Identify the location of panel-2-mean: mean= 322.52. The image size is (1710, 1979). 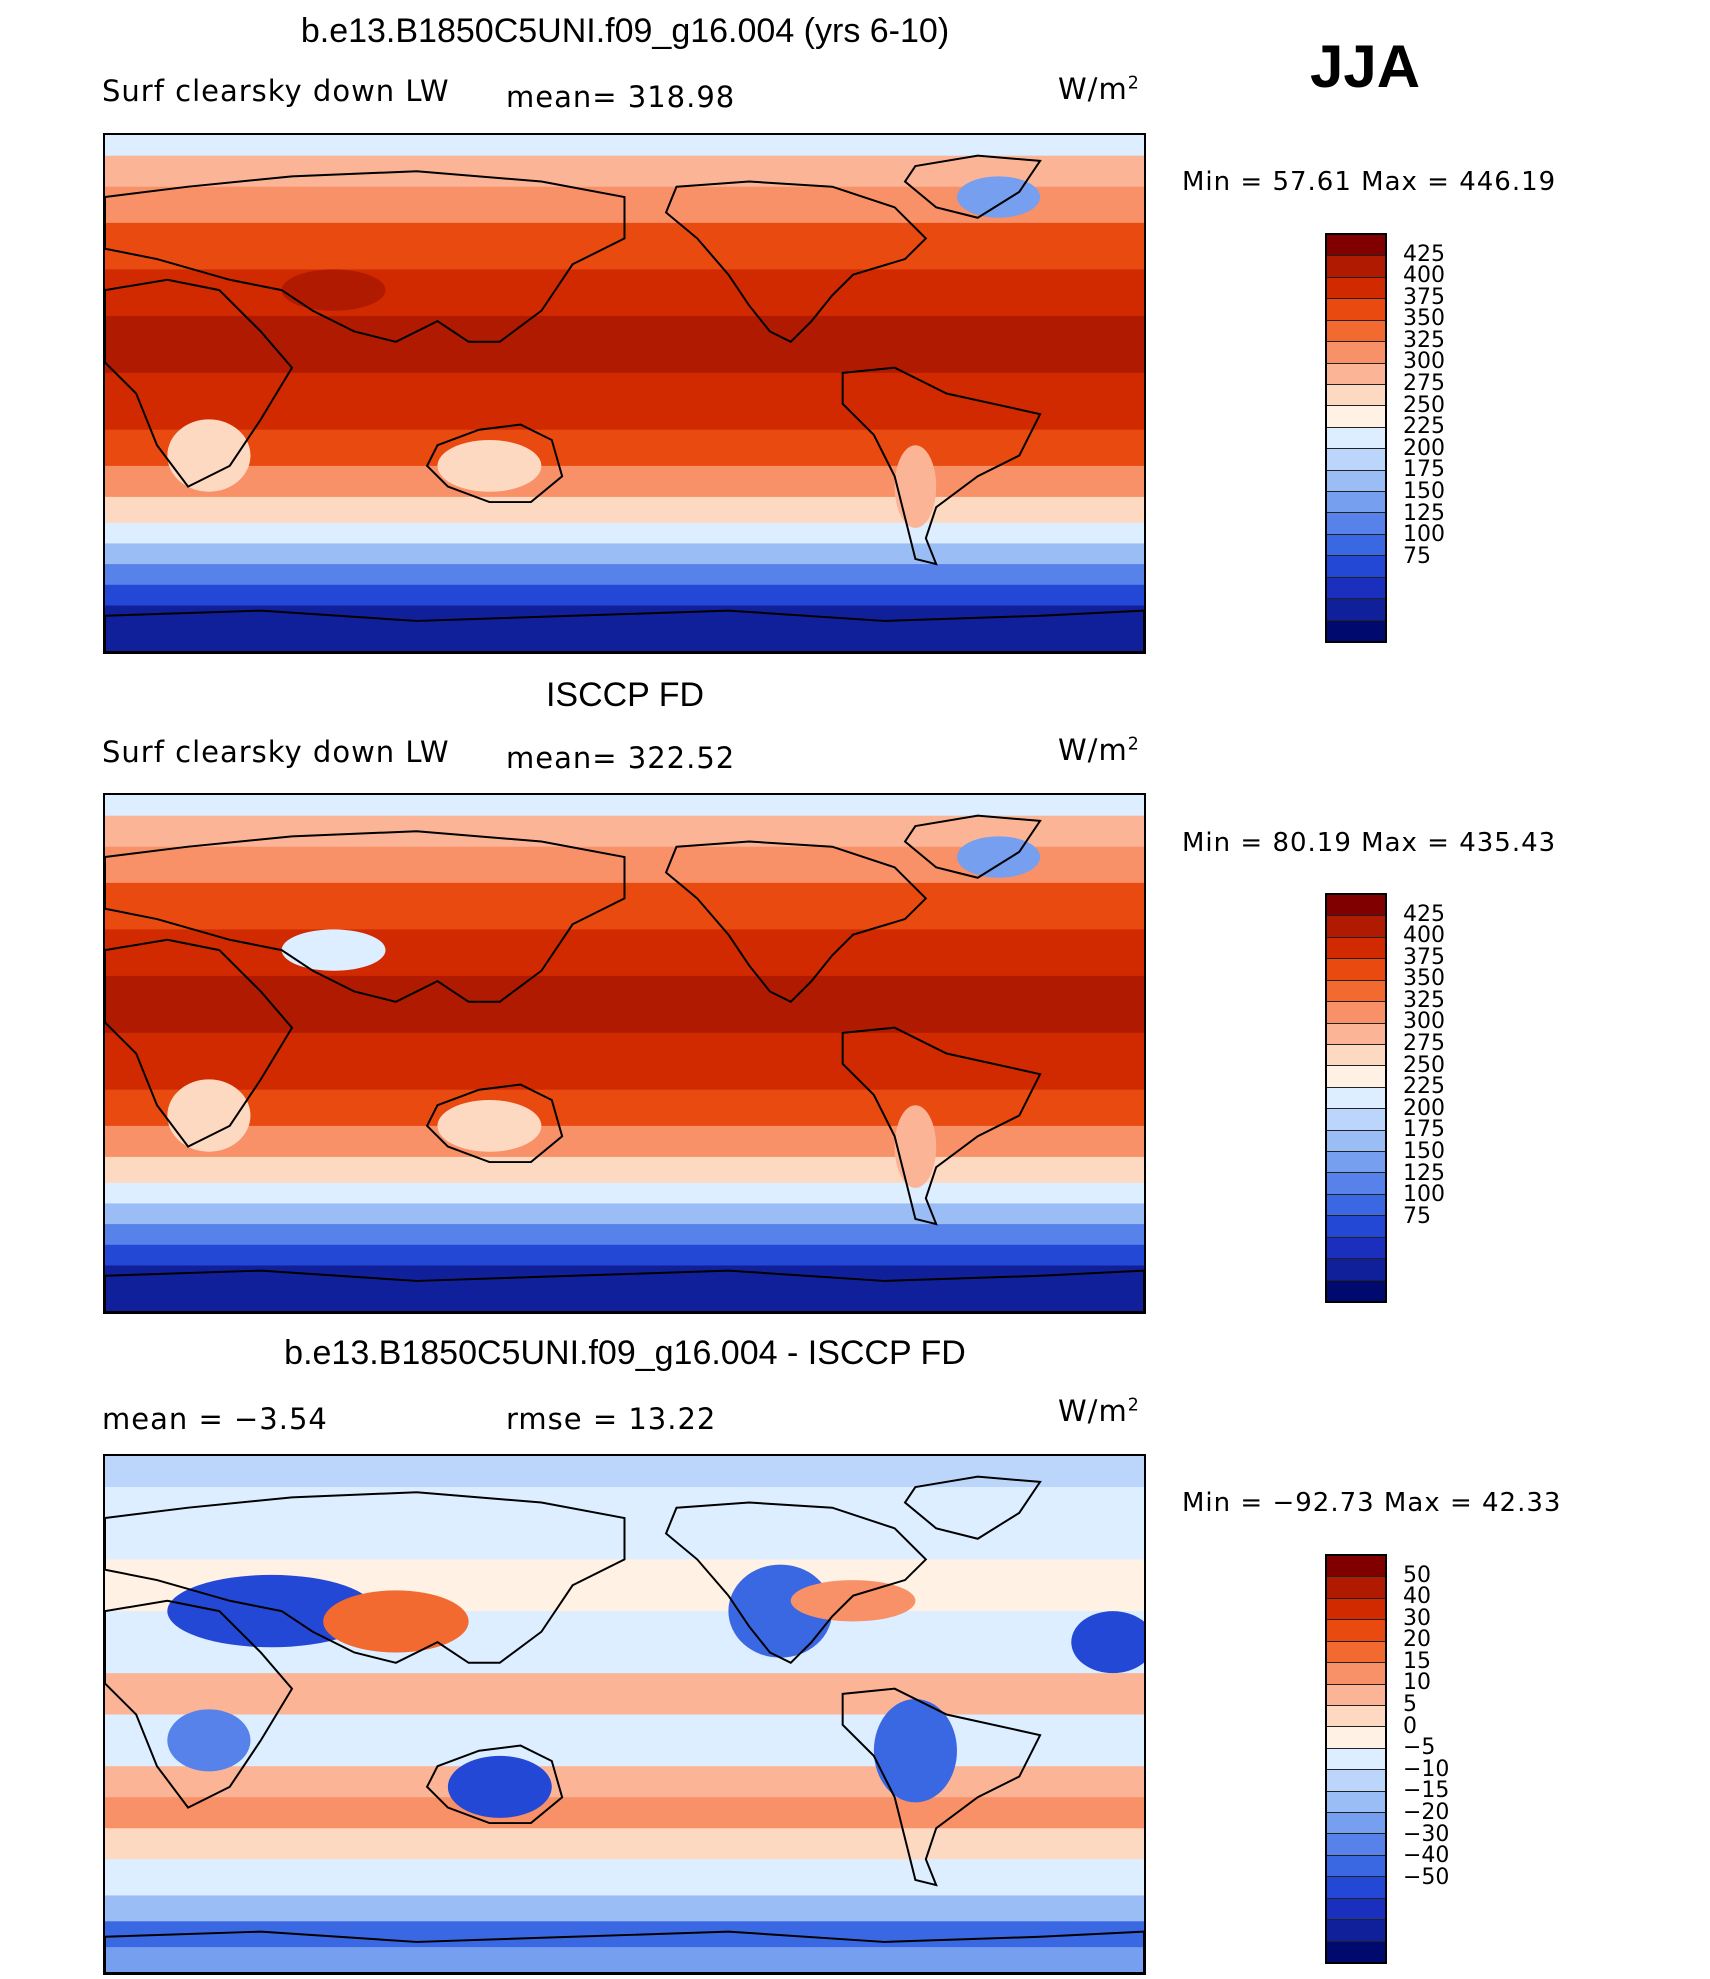
(621, 758).